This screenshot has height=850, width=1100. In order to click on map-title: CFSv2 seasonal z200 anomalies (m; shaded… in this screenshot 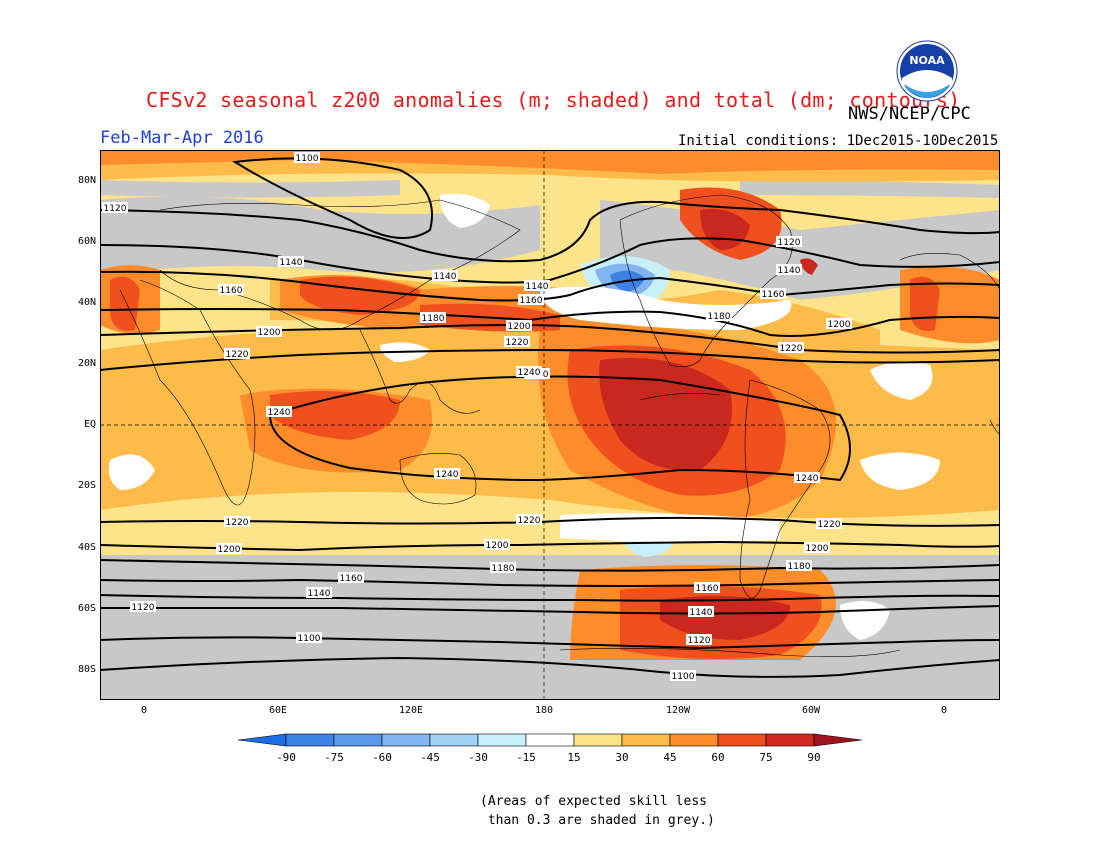, I will do `click(553, 100)`.